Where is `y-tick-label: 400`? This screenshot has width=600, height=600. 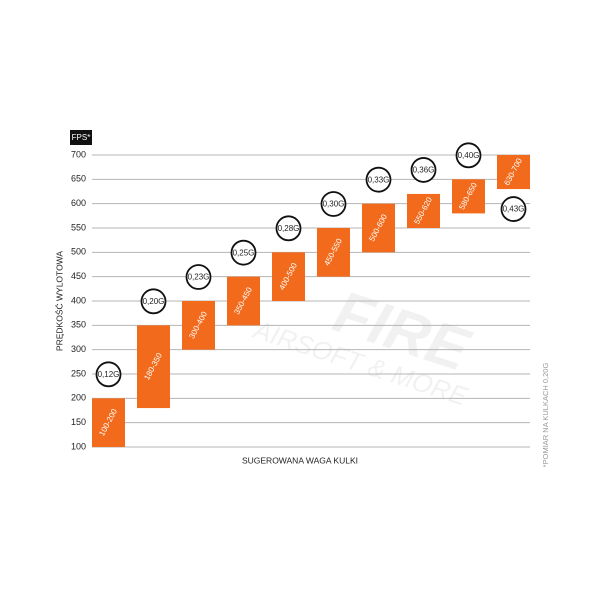 y-tick-label: 400 is located at coordinates (78, 300).